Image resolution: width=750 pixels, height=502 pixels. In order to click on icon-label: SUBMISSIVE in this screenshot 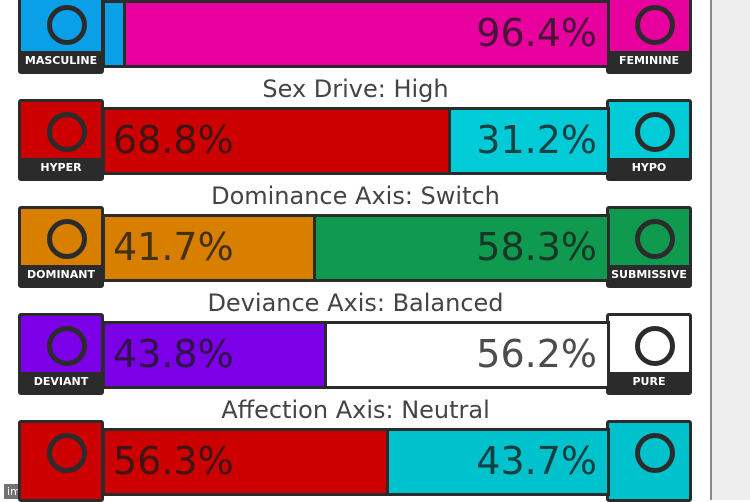, I will do `click(649, 275)`.